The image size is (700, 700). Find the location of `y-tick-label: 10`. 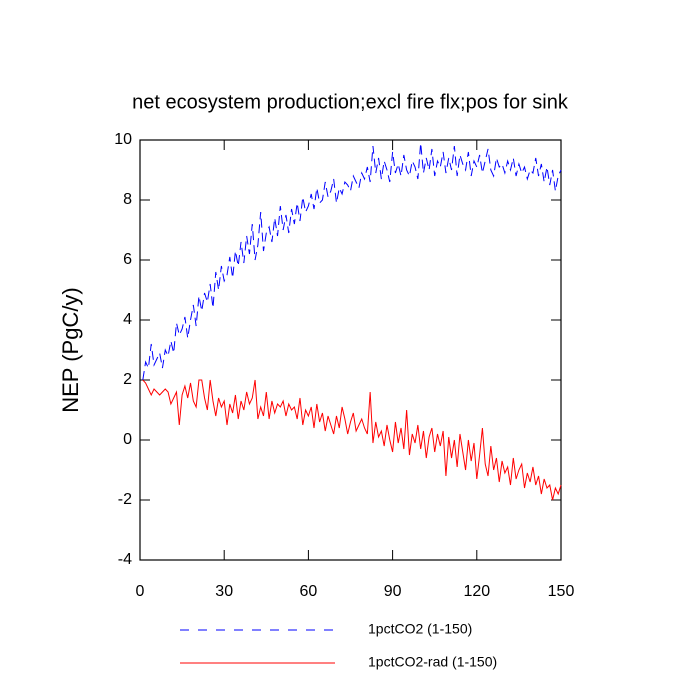

y-tick-label: 10 is located at coordinates (123, 139).